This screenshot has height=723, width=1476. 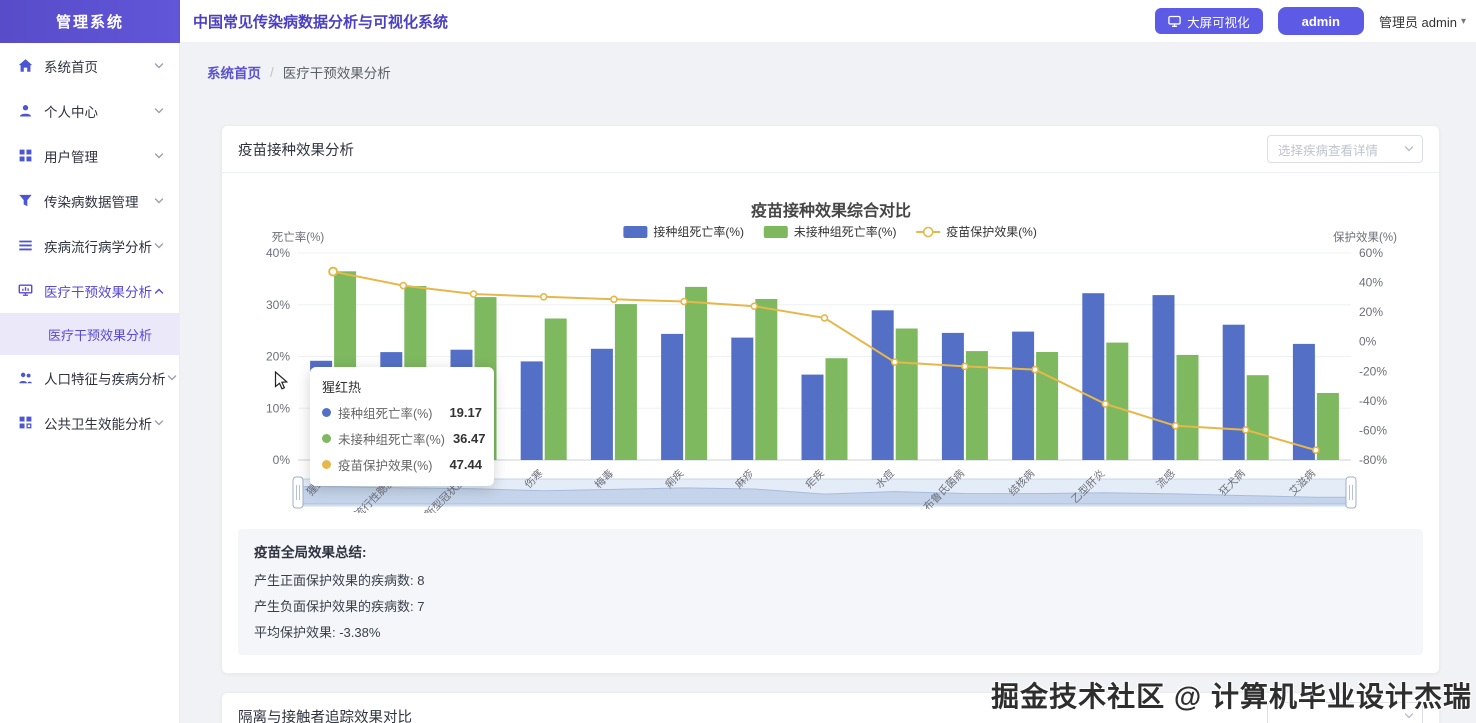 What do you see at coordinates (326, 464) in the screenshot?
I see `series-dot-protection` at bounding box center [326, 464].